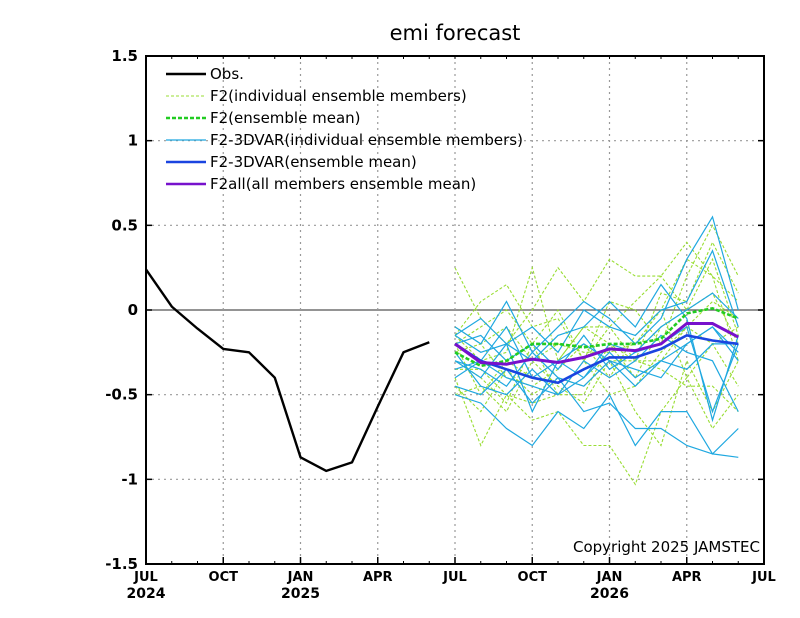 The height and width of the screenshot is (618, 800). What do you see at coordinates (124, 56) in the screenshot?
I see `y-tick-label: 1.5` at bounding box center [124, 56].